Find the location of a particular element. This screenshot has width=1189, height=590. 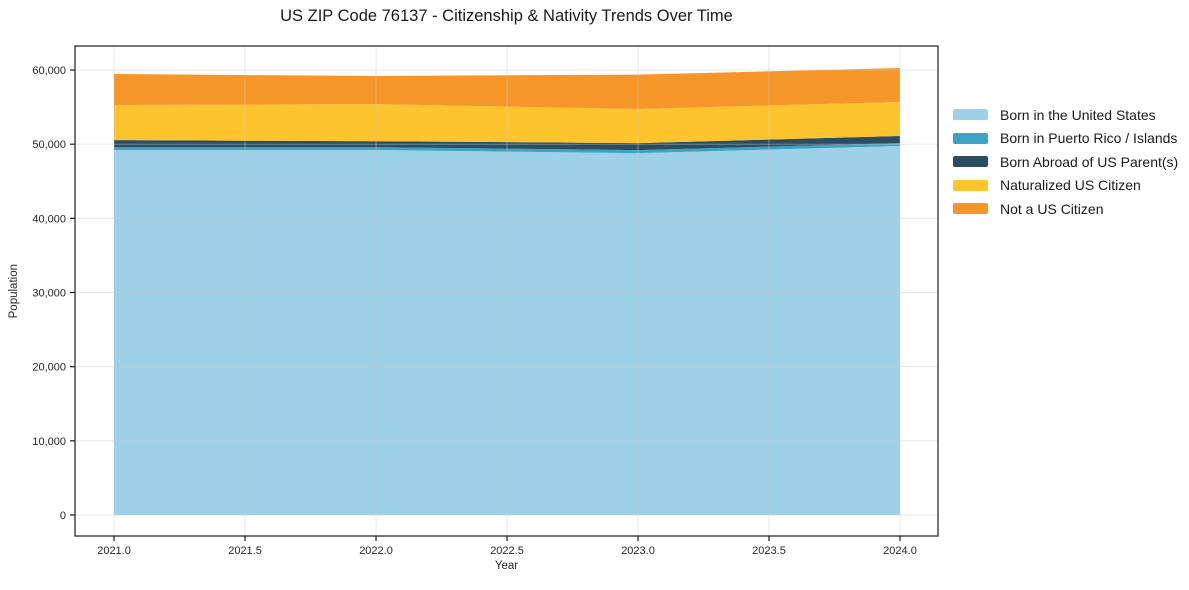

x-tick-label: 2022.5 is located at coordinates (507, 551).